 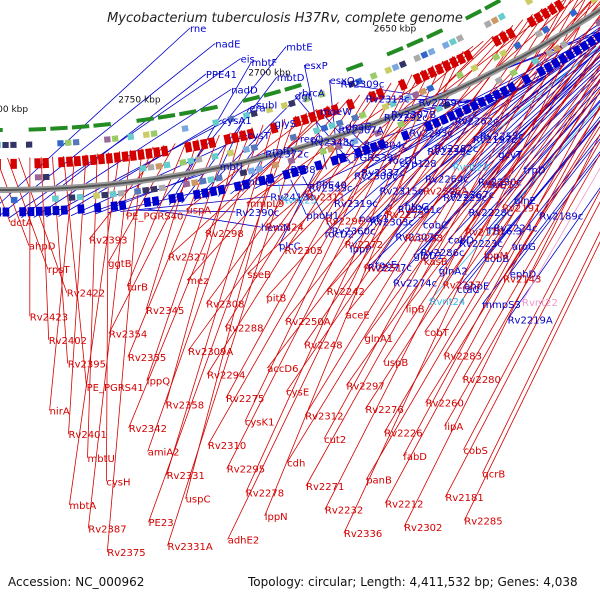 I want to click on gene-label: Rv2227, so click(x=462, y=286).